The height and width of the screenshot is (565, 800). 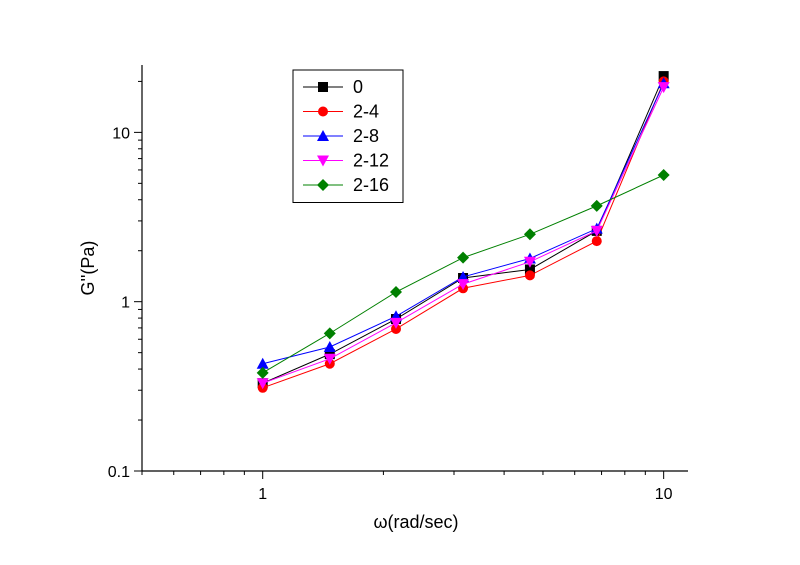 I want to click on legend-label: 2-16, so click(x=371, y=185).